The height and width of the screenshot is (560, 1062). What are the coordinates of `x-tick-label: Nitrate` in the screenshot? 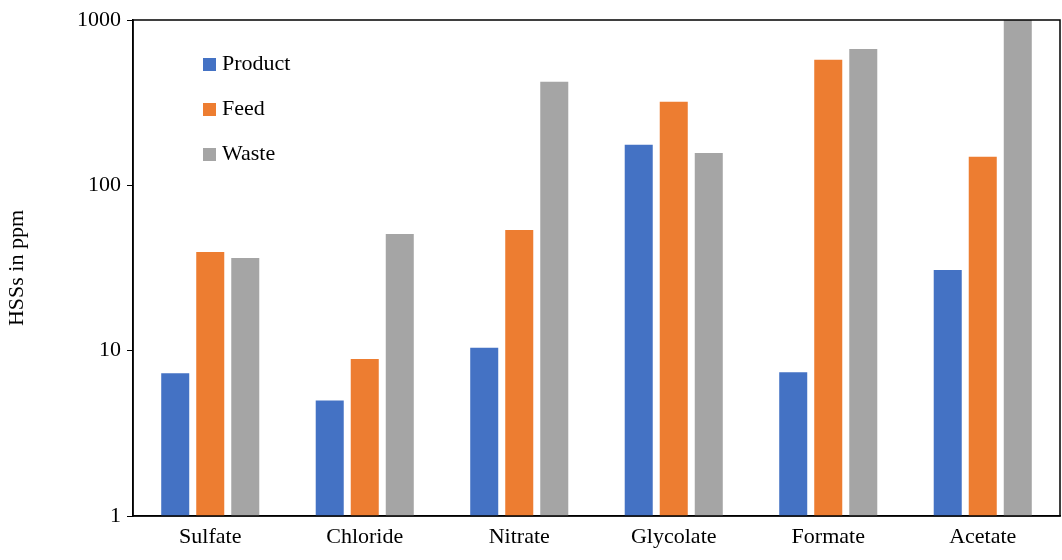 It's located at (519, 535).